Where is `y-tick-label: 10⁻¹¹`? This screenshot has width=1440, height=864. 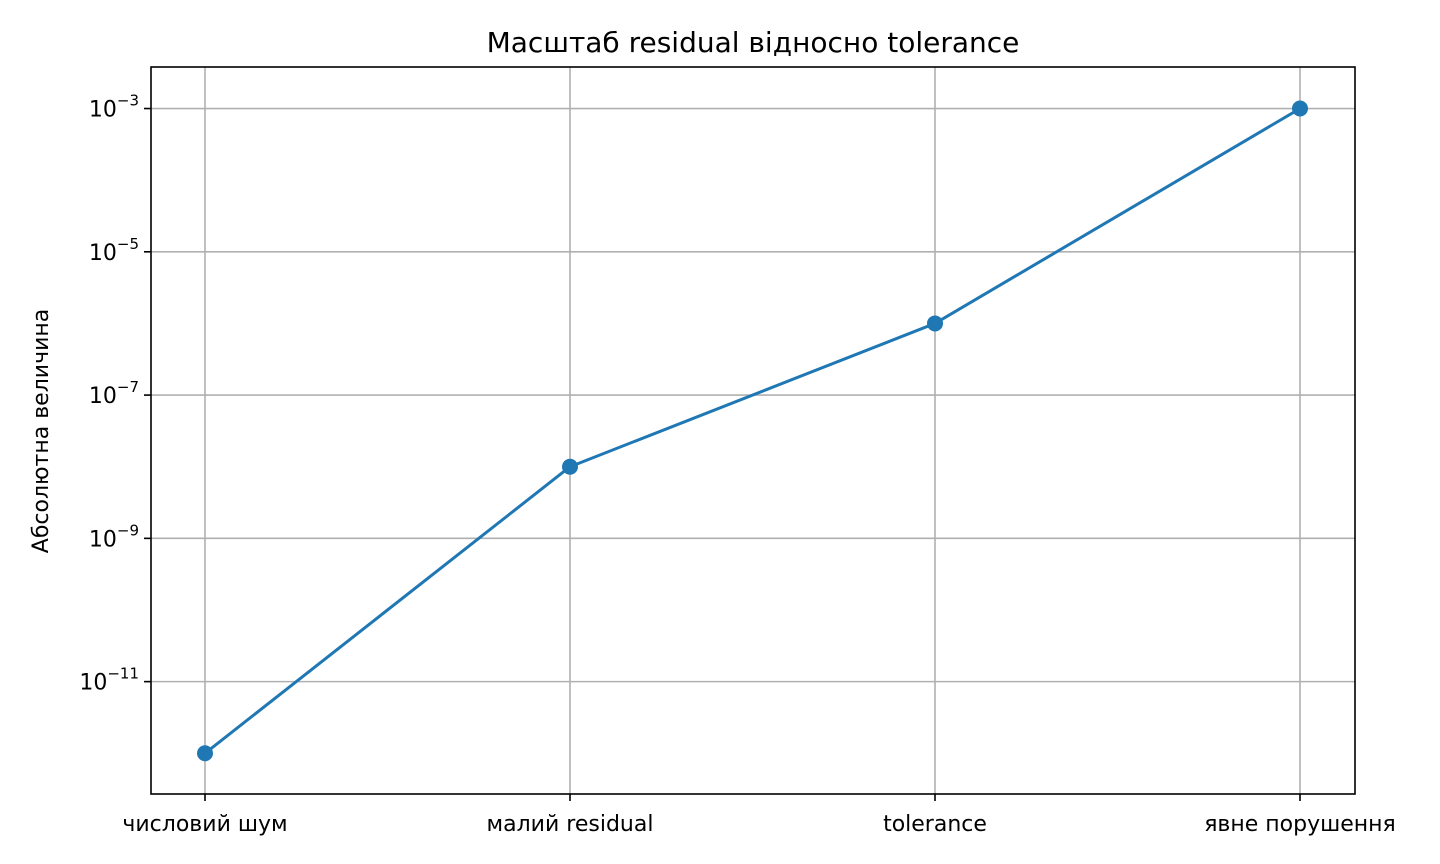 y-tick-label: 10⁻¹¹ is located at coordinates (109, 680).